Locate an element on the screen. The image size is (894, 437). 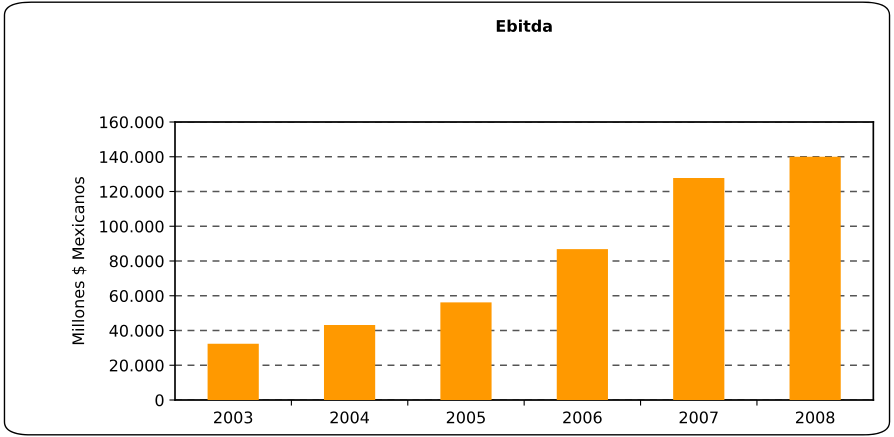
x-tick-label: 2005 is located at coordinates (465, 417).